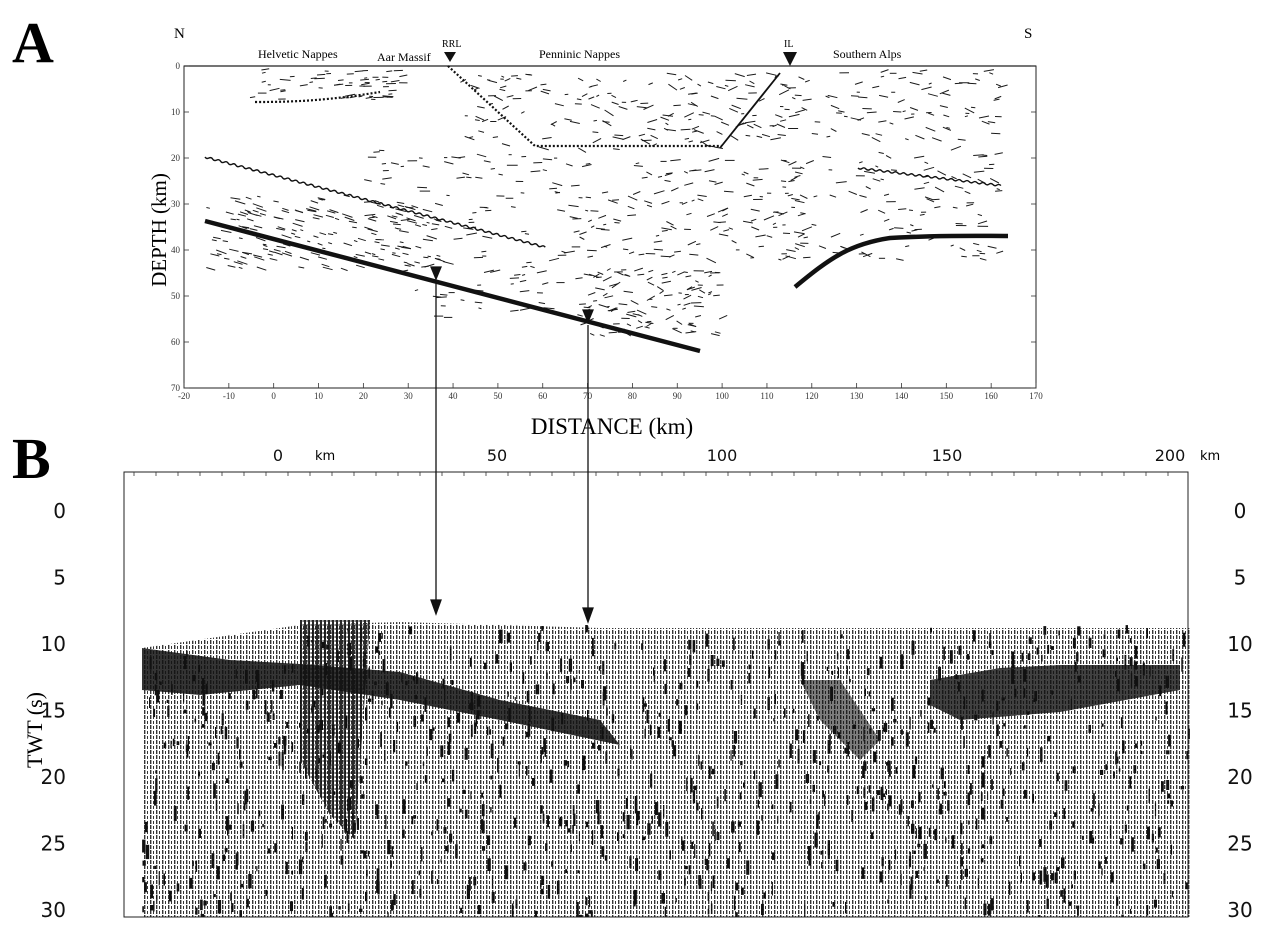  Describe the element at coordinates (722, 455) in the screenshot. I see `x-tick-label: 100` at that location.